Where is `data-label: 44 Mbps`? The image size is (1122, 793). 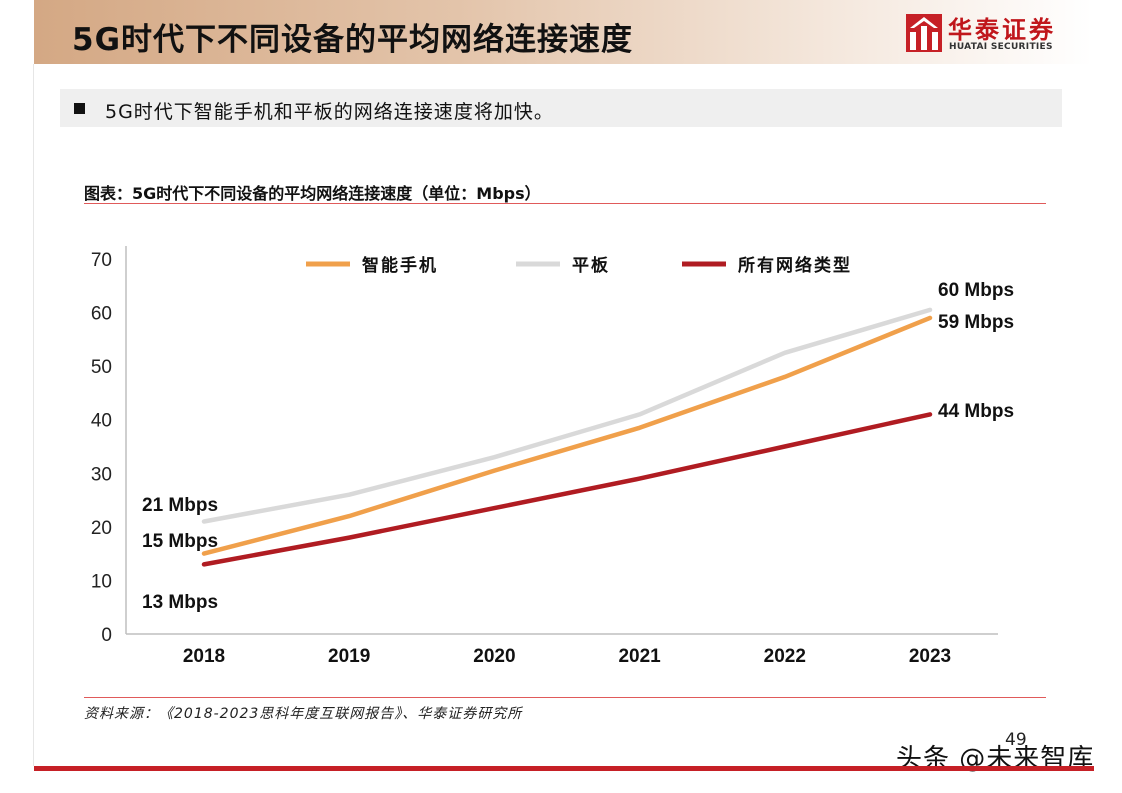 data-label: 44 Mbps is located at coordinates (976, 411).